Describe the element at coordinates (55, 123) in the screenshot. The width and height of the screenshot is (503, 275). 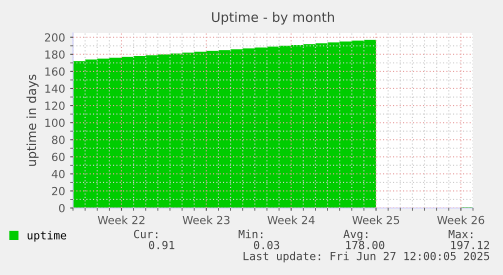
I see `y-tick-label: 100` at that location.